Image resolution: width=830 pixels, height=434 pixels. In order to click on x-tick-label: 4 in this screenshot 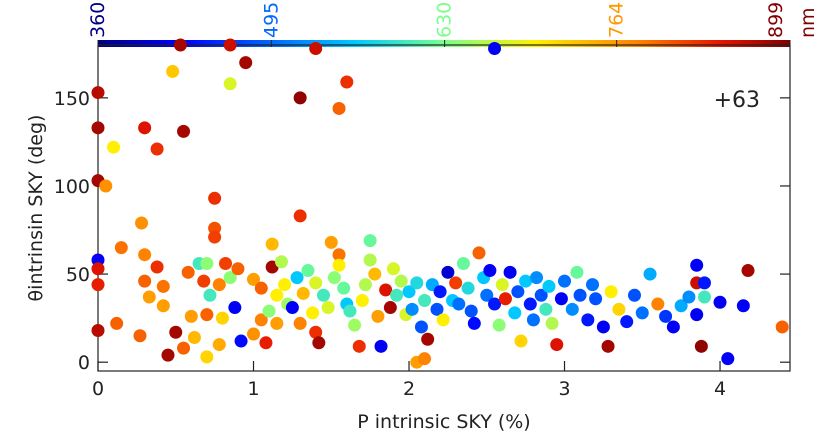, I will do `click(720, 389)`.